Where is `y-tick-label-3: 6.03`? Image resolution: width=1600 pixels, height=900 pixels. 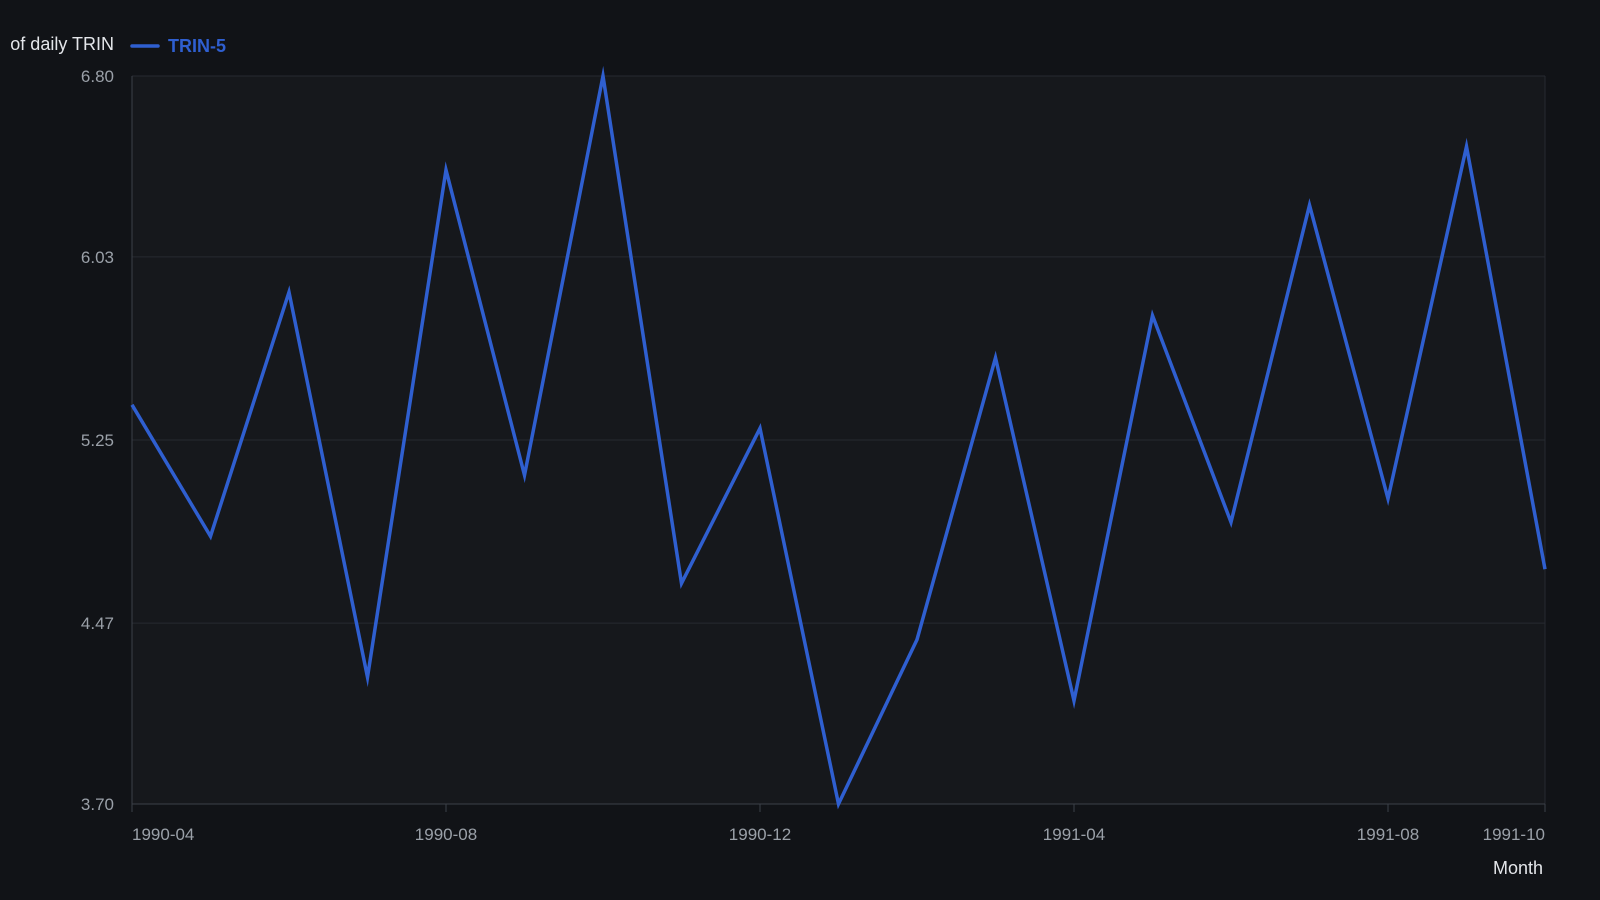
y-tick-label-3: 6.03 is located at coordinates (97, 257).